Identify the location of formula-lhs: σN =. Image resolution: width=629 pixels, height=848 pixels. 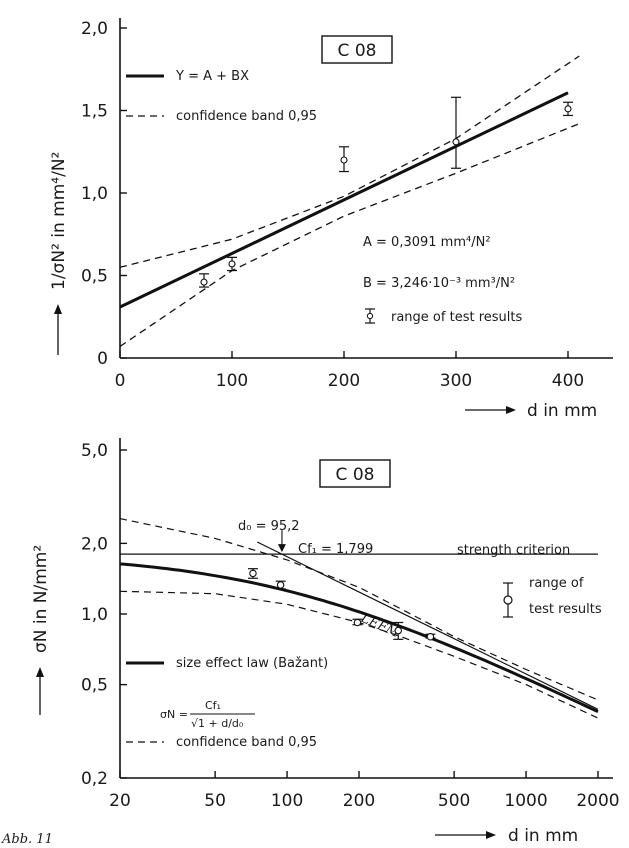
(174, 714).